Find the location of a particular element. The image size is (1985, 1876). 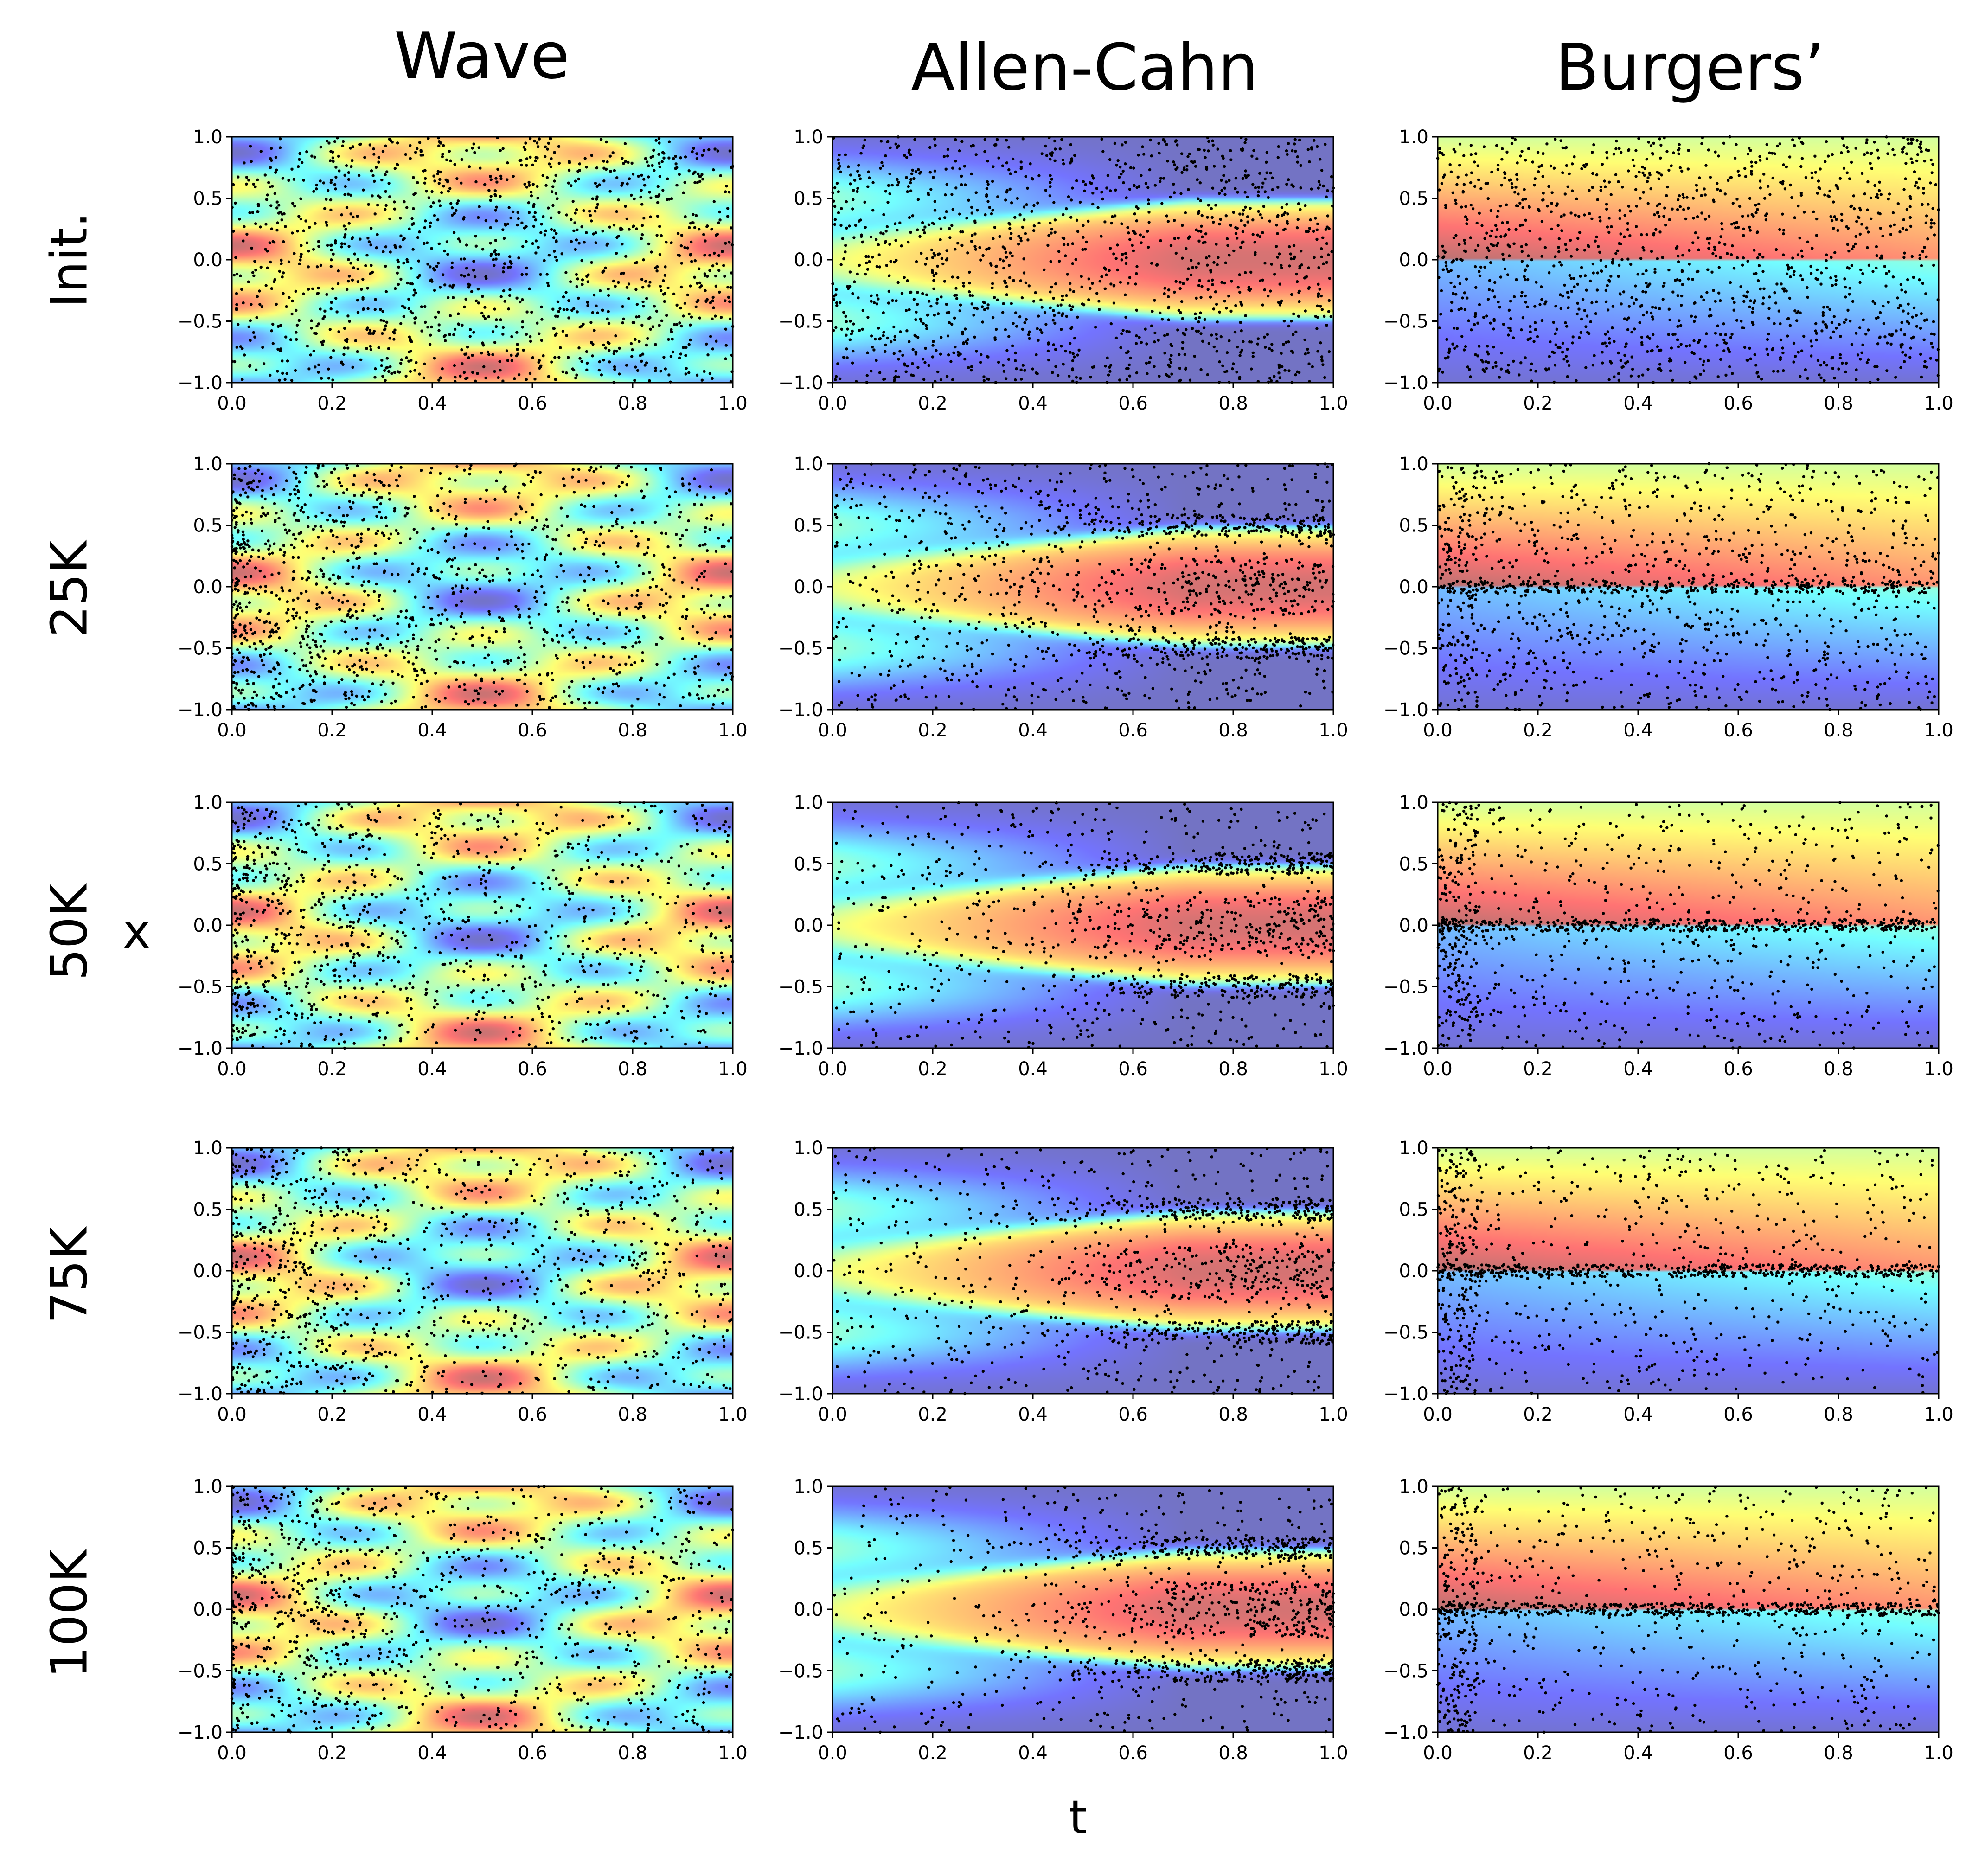

x-tick-label: 0.2 is located at coordinates (1538, 403).